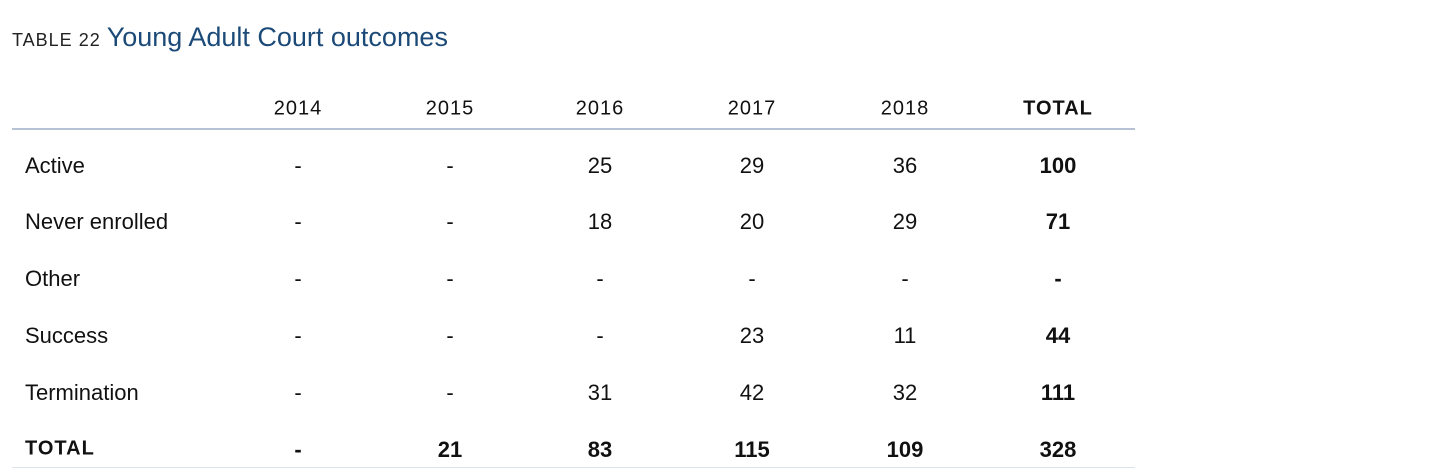 The image size is (1456, 470). I want to click on total-cell: 109, so click(905, 449).